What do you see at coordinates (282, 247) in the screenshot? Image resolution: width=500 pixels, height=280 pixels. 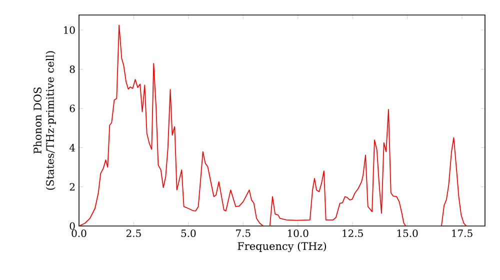 I see `x-axis-title: Frequency (THz)` at bounding box center [282, 247].